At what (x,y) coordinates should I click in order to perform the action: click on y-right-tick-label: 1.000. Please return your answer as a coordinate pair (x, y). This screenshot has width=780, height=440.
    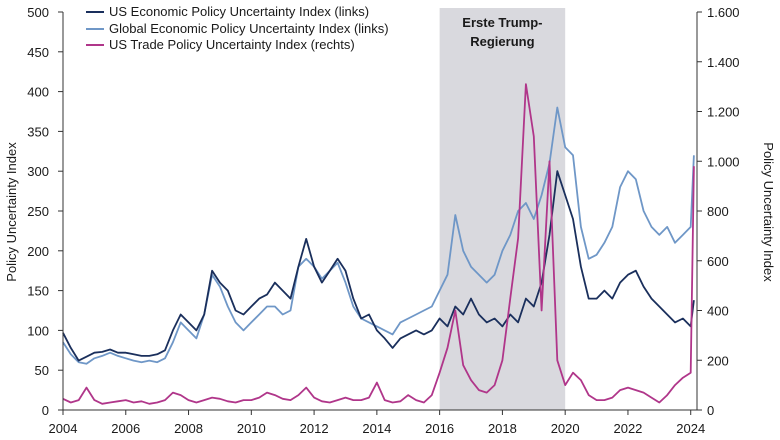
    Looking at the image, I should click on (723, 161).